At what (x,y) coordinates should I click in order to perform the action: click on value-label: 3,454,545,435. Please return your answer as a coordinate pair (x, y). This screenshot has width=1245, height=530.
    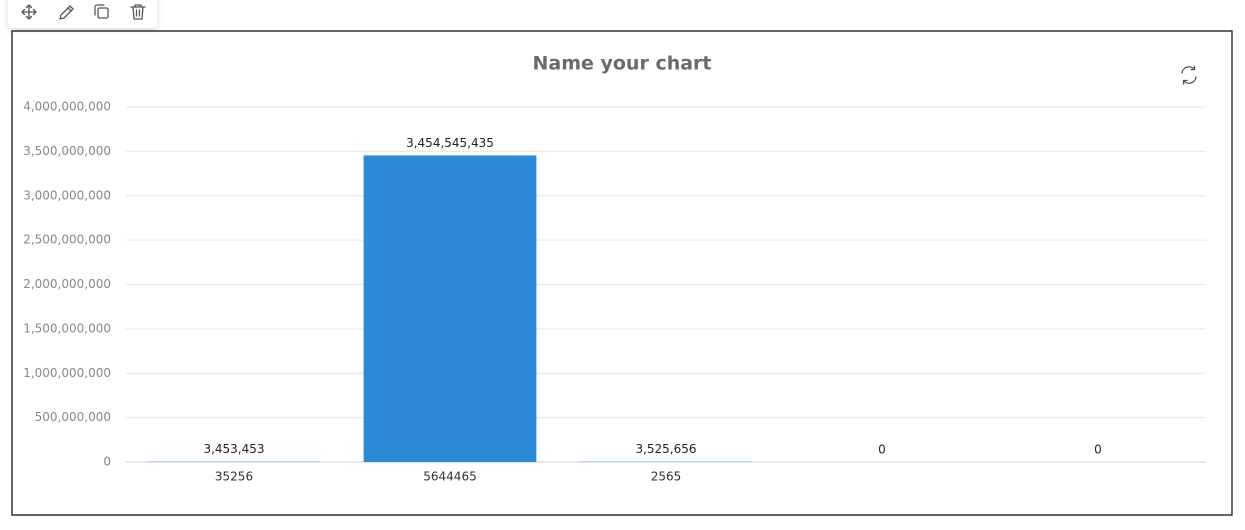
    Looking at the image, I should click on (450, 143).